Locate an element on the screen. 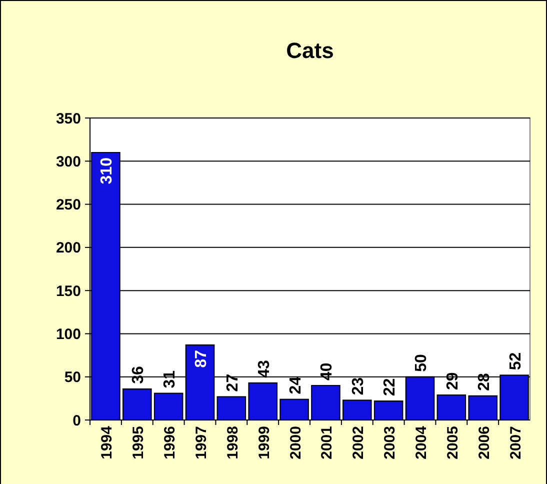 The width and height of the screenshot is (547, 484). y-tick-label: 150 is located at coordinates (68, 291).